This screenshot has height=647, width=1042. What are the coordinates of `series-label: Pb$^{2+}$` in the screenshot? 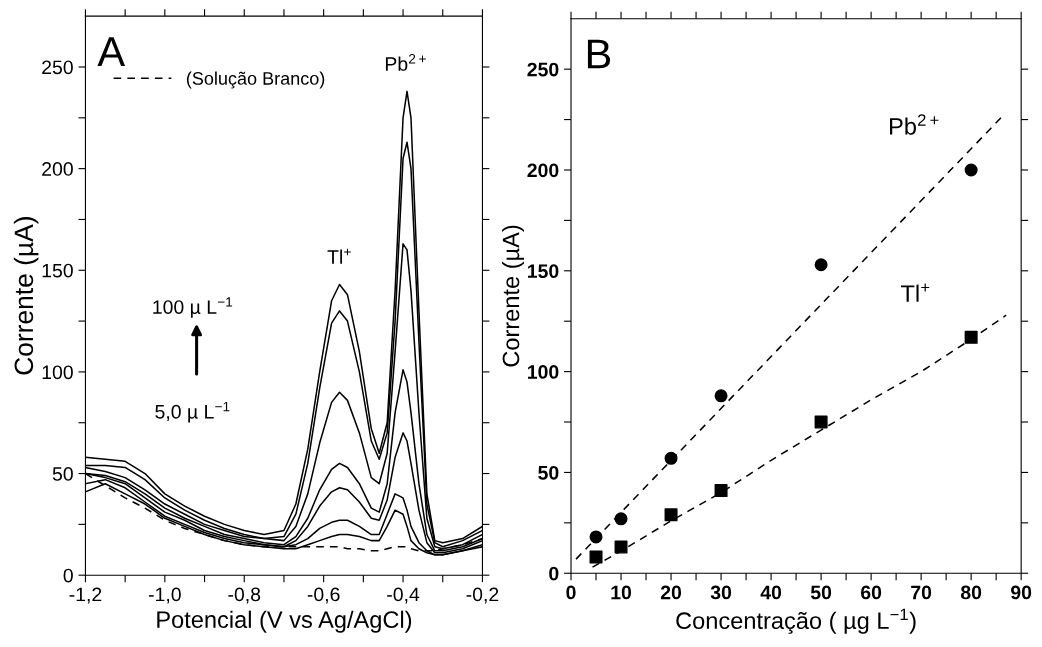 It's located at (914, 124).